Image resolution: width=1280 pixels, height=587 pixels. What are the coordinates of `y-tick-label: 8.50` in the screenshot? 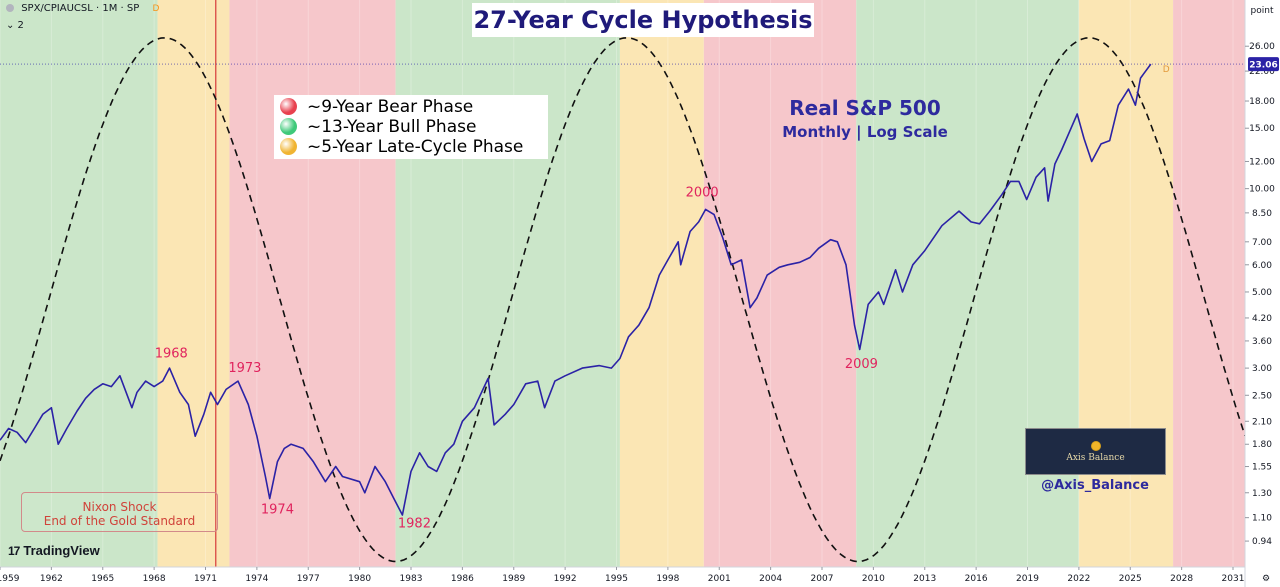 It's located at (1262, 214).